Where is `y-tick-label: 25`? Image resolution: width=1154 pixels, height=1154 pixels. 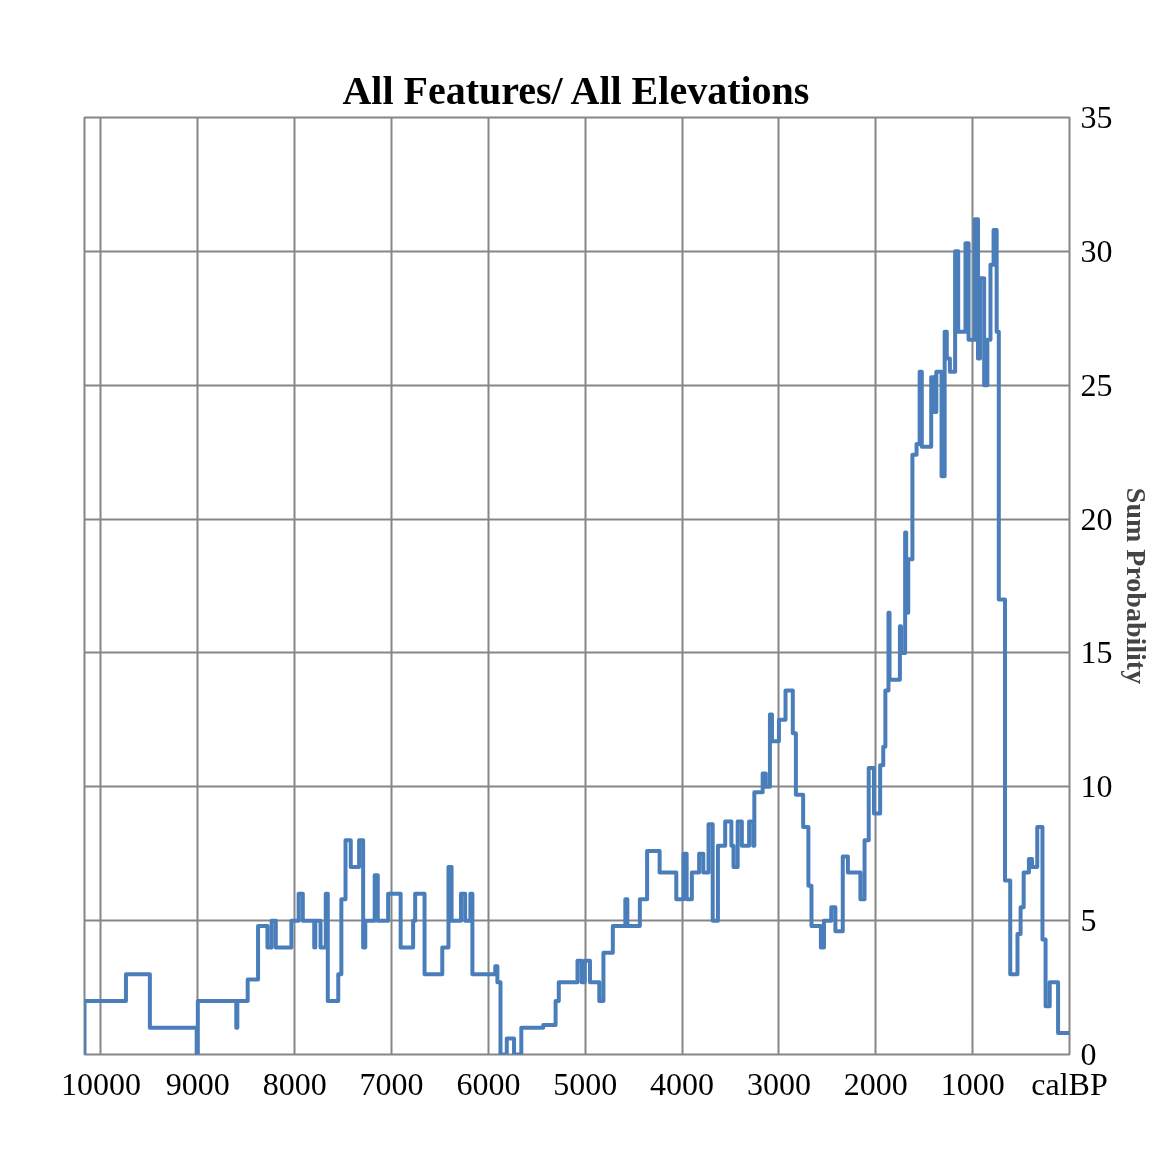
y-tick-label: 25 is located at coordinates (1096, 384).